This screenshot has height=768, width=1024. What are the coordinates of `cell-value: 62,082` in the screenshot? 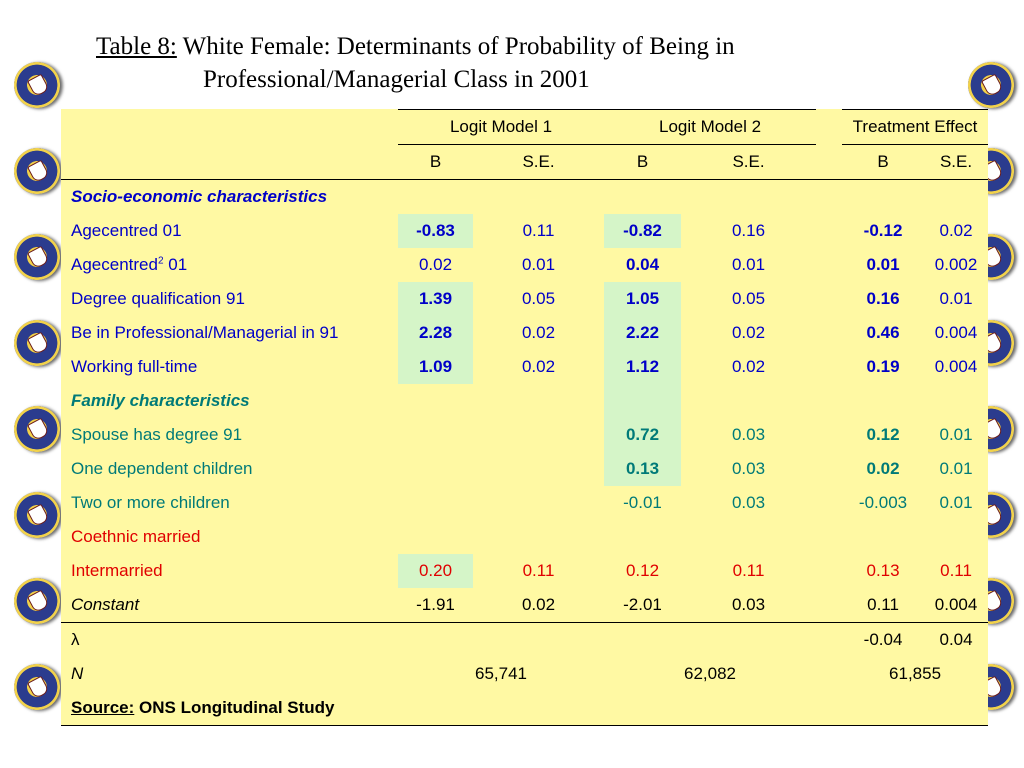 It's located at (710, 673).